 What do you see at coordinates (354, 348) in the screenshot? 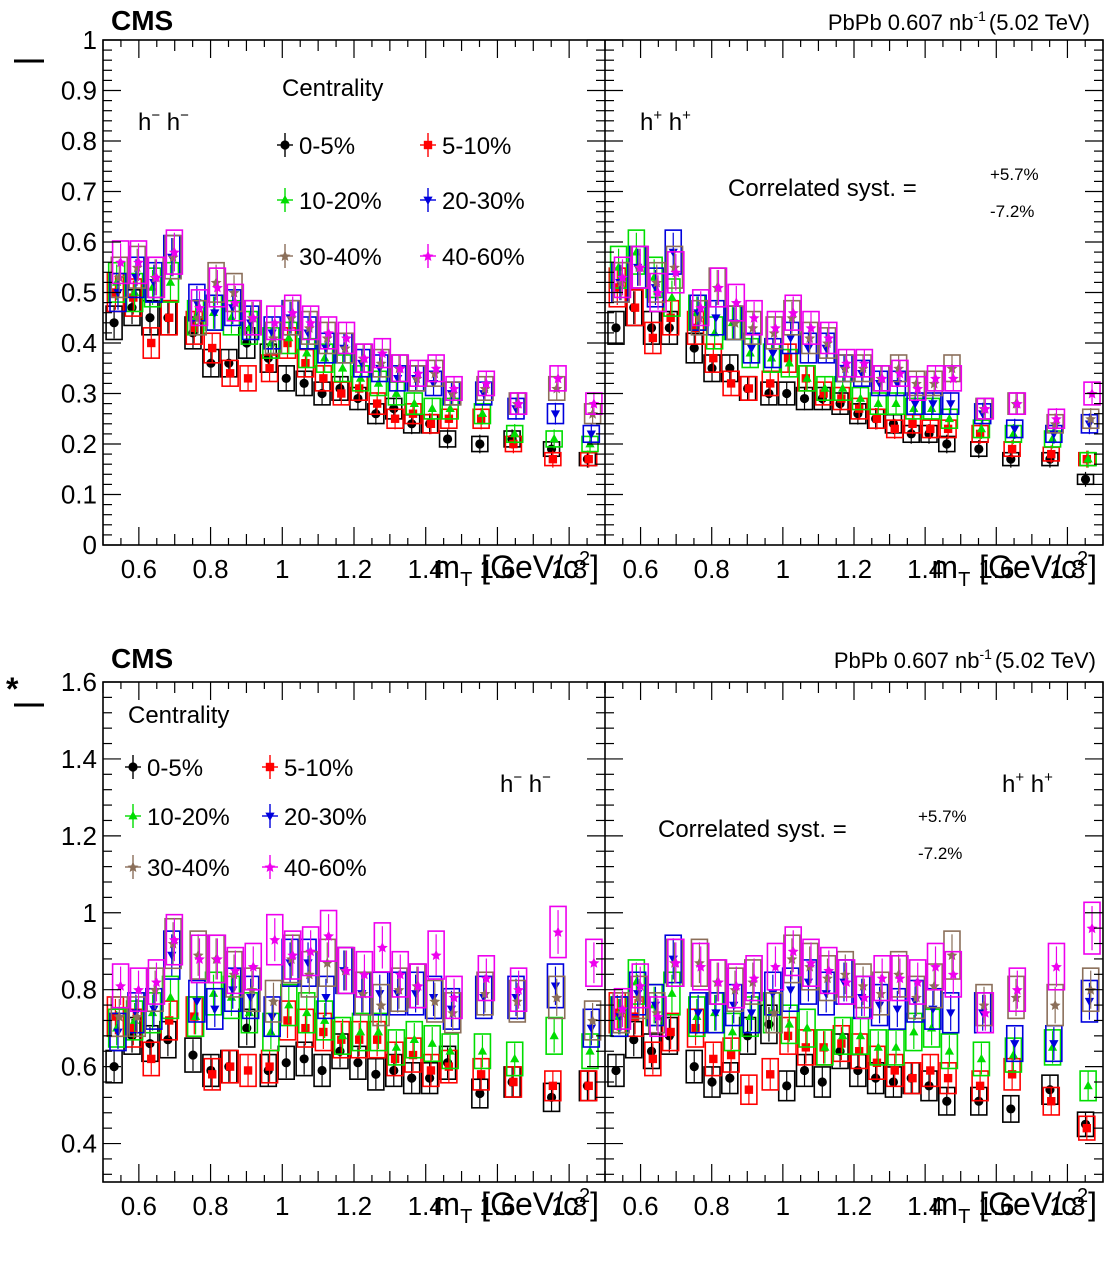
I see `panel-left` at bounding box center [354, 348].